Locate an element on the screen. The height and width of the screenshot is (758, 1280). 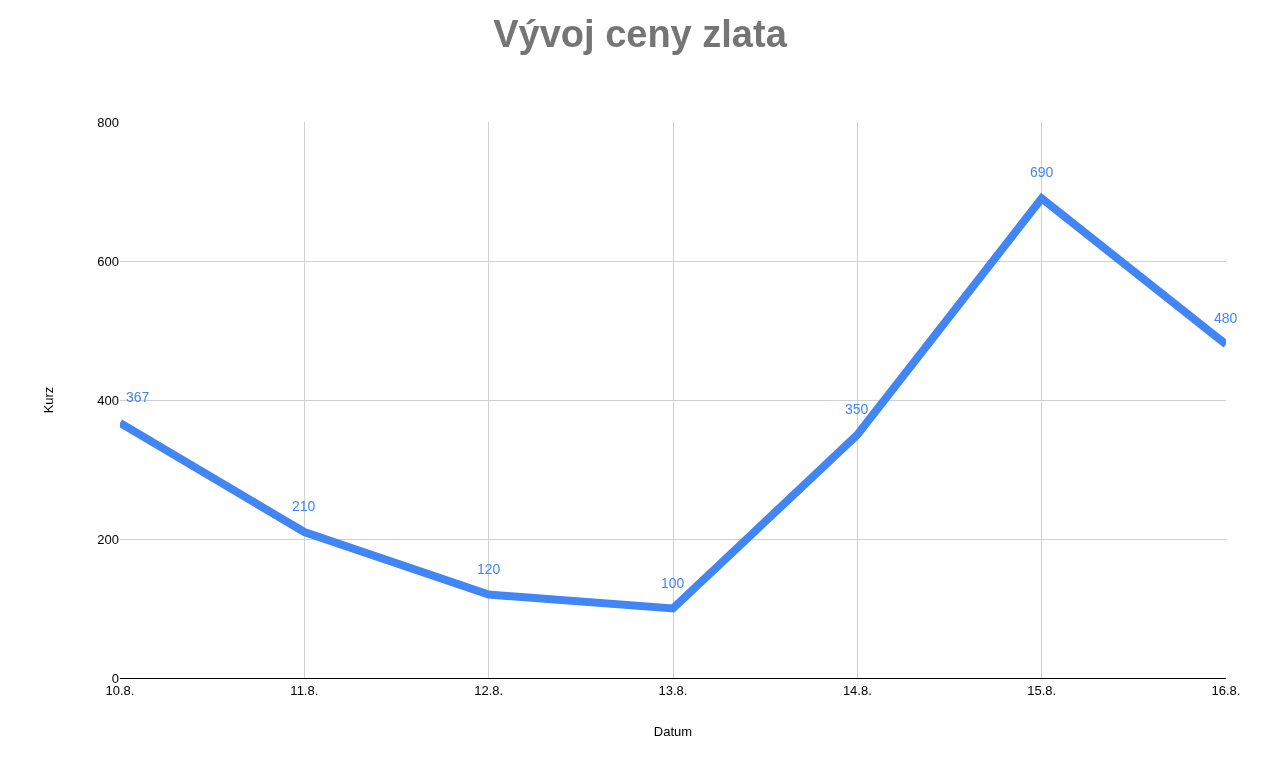
data-label: 100 is located at coordinates (673, 583).